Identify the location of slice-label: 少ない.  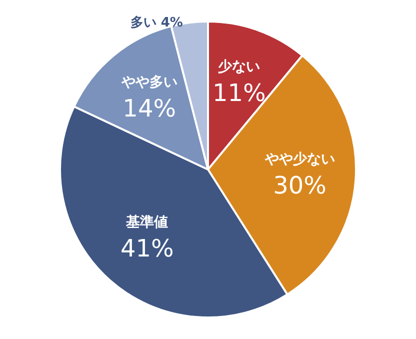
(239, 66).